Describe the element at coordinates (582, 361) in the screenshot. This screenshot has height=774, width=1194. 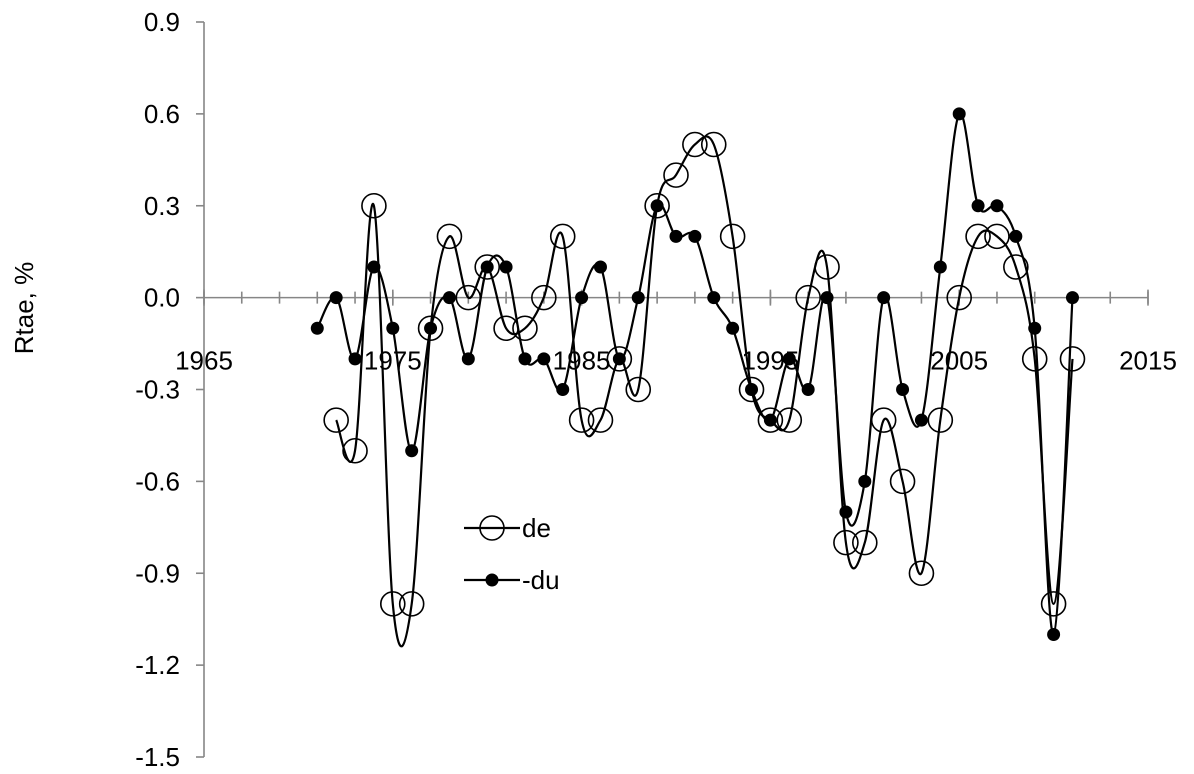
I see `x-tick-label: 1985` at that location.